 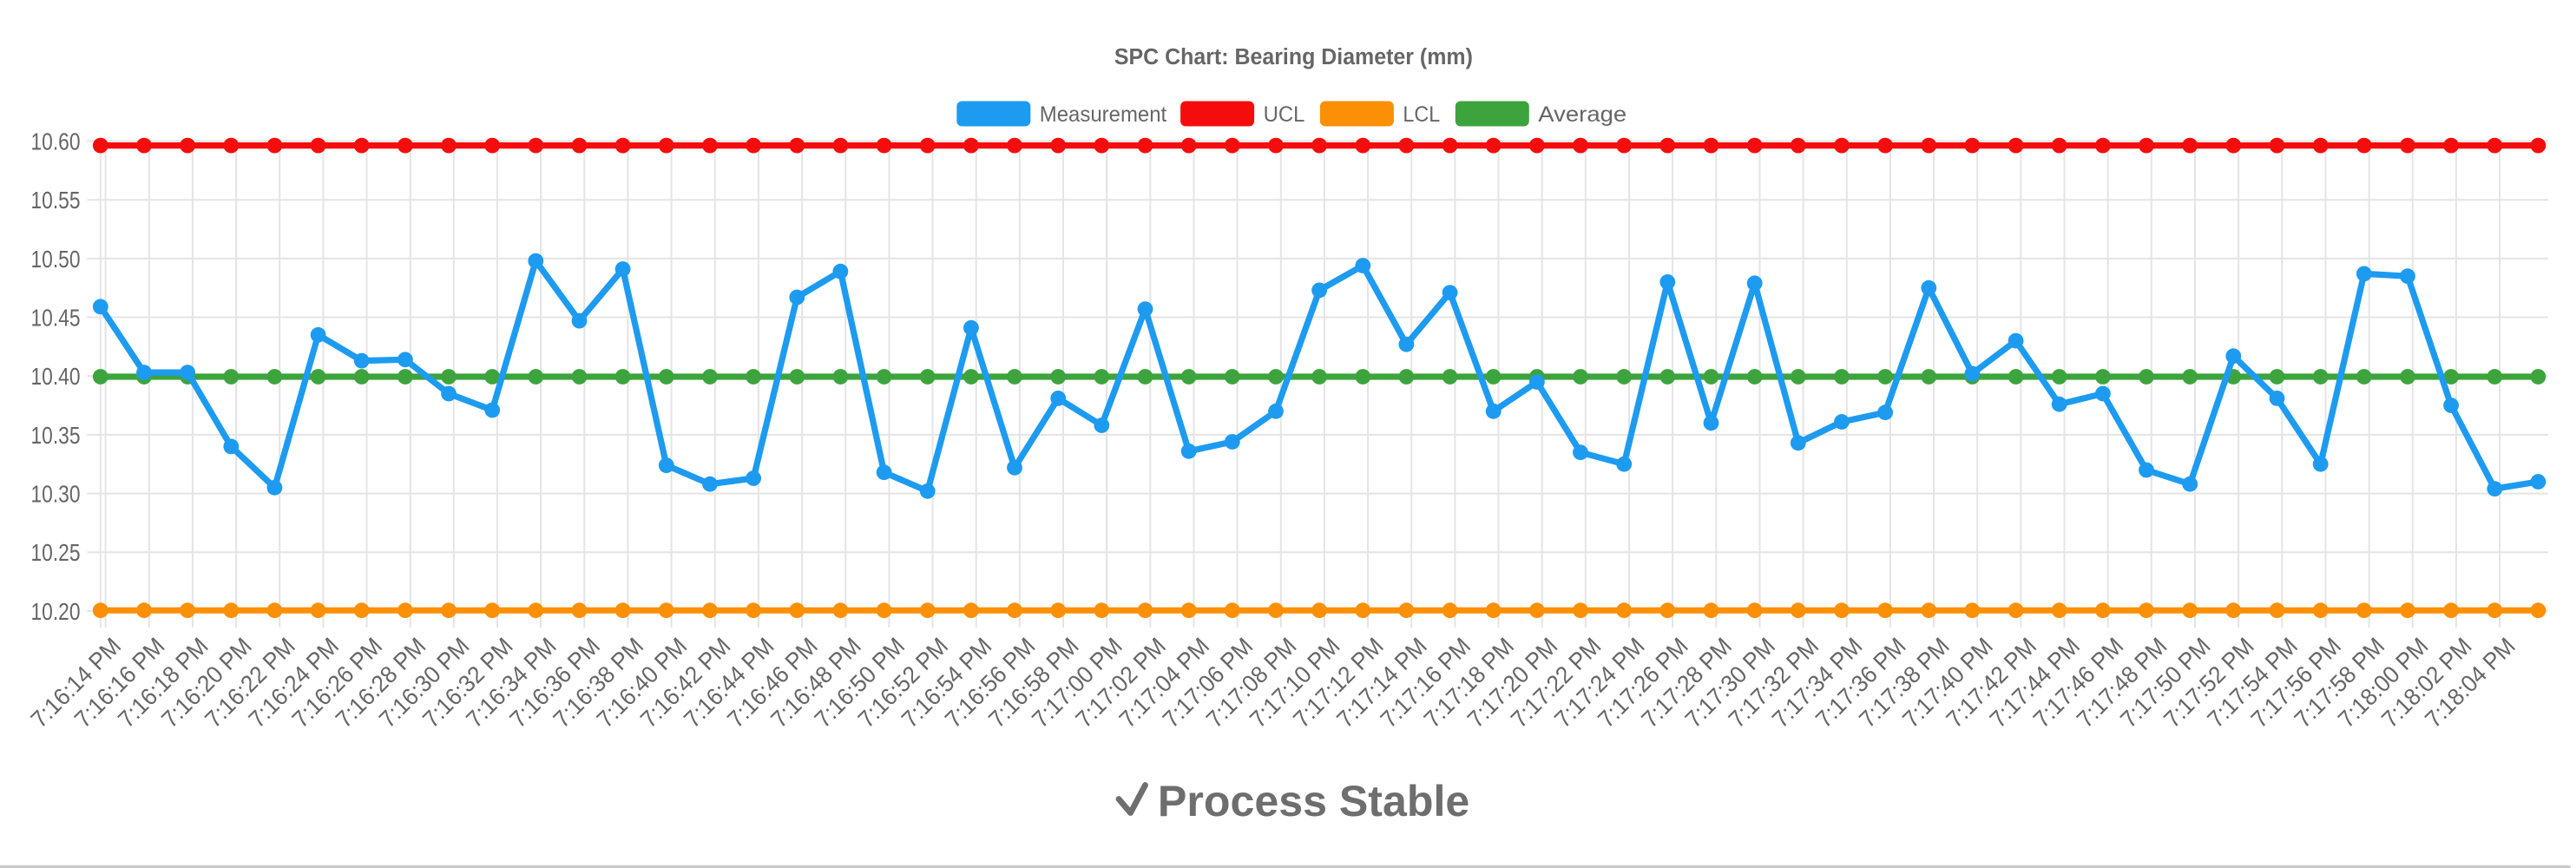 What do you see at coordinates (1313, 801) in the screenshot?
I see `svg-text: Process Stable` at bounding box center [1313, 801].